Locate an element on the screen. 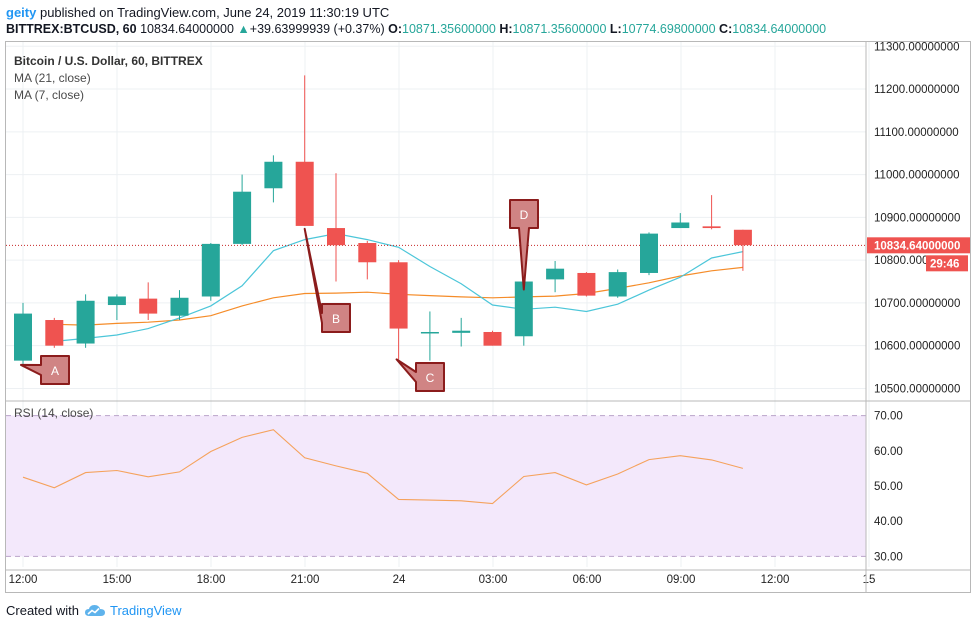  price-tick-label: 11300.00000000 is located at coordinates (917, 47).